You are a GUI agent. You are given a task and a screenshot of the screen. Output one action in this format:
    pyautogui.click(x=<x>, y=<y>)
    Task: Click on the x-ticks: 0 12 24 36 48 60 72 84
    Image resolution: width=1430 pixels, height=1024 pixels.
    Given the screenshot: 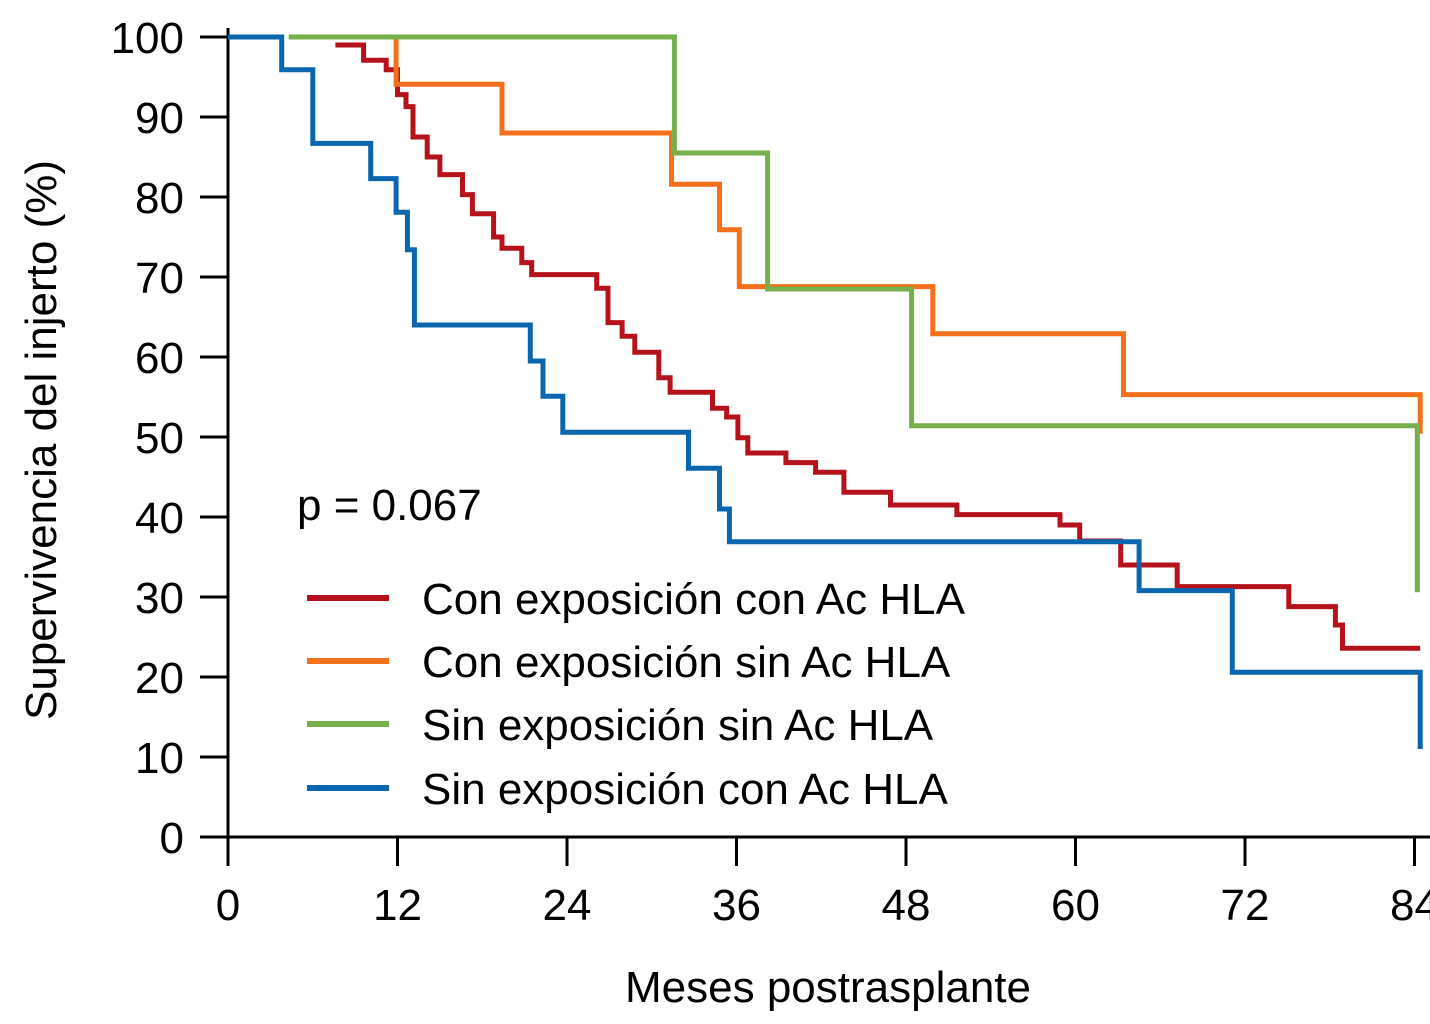 What is the action you would take?
    pyautogui.click(x=823, y=883)
    